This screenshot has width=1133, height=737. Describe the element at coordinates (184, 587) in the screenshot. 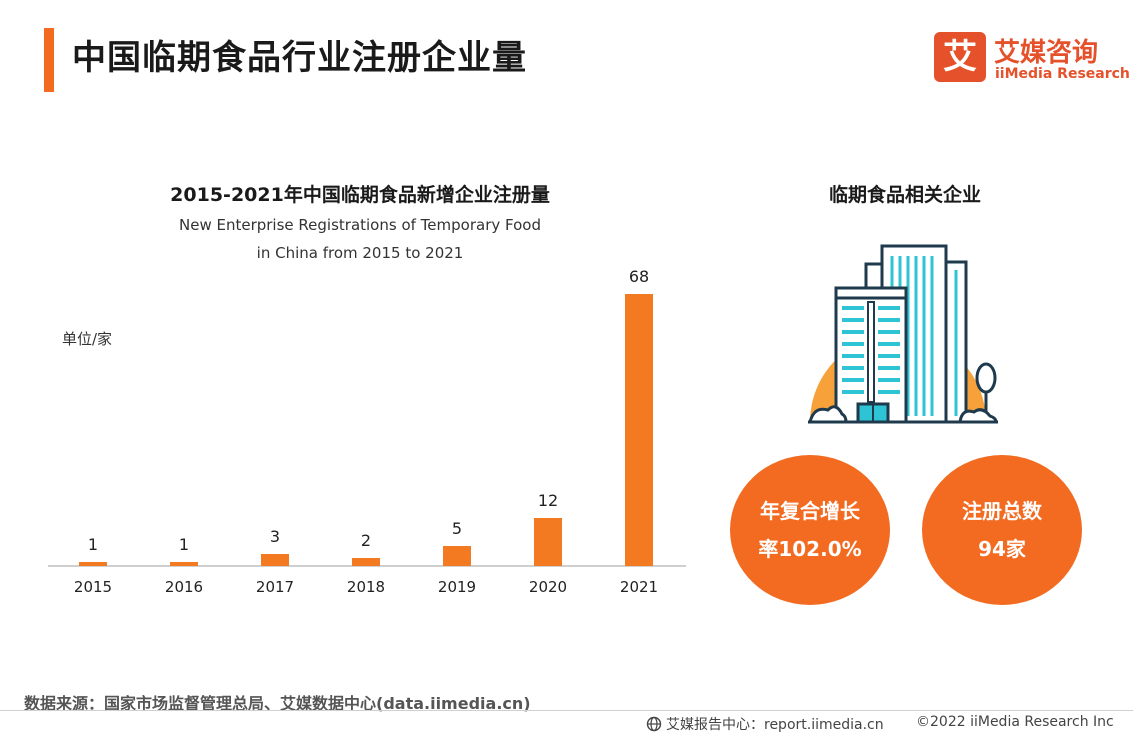

I see `x-tick-2016: 2016` at that location.